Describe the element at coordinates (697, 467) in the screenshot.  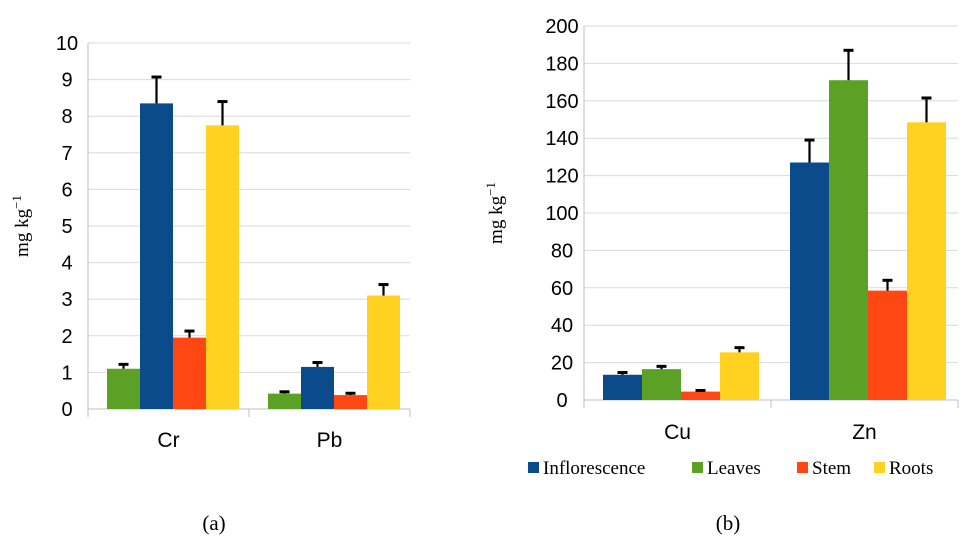
I see `legend-swatch-leaves` at that location.